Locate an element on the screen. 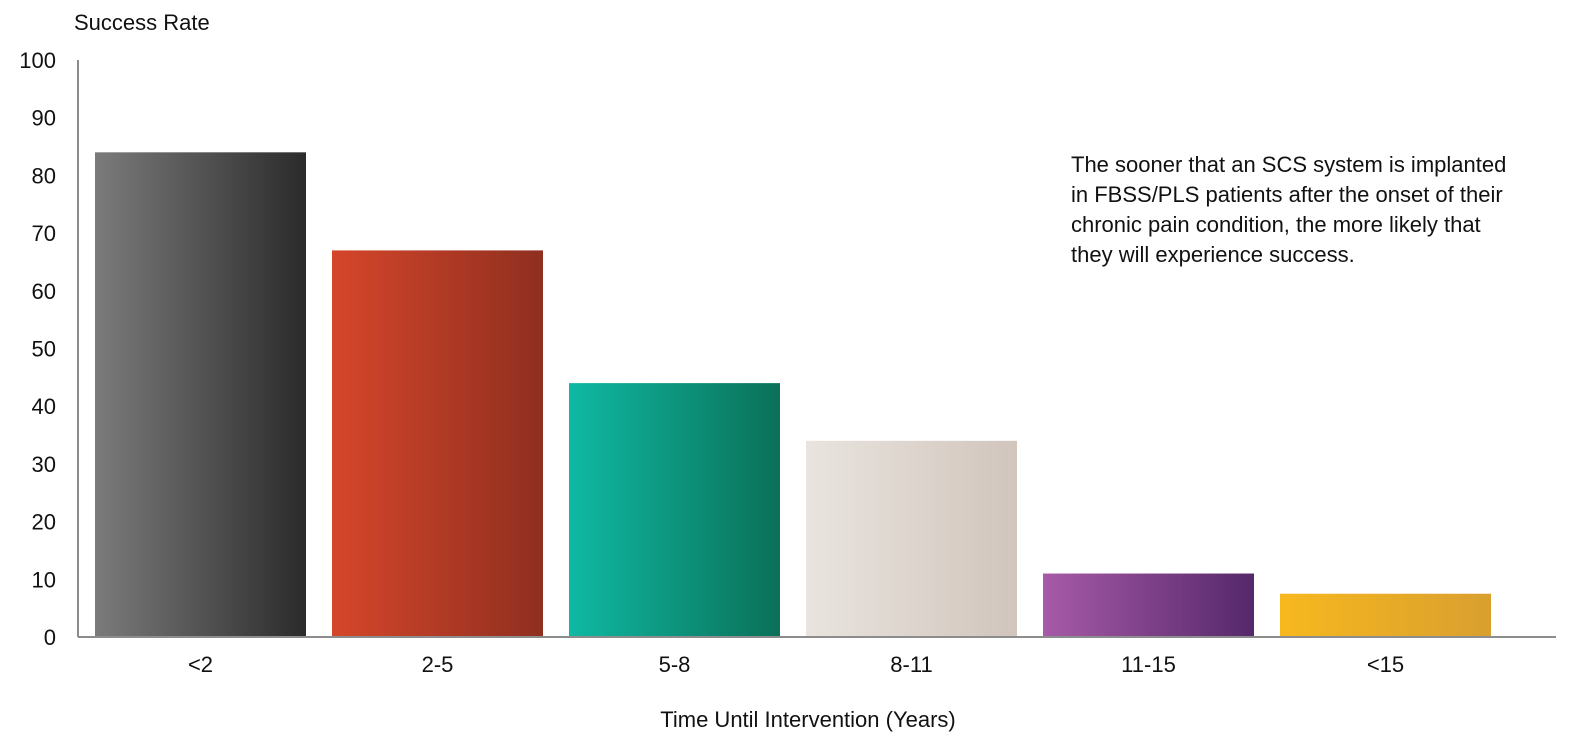 The image size is (1587, 739). x-tick-label: <2 is located at coordinates (200, 664).